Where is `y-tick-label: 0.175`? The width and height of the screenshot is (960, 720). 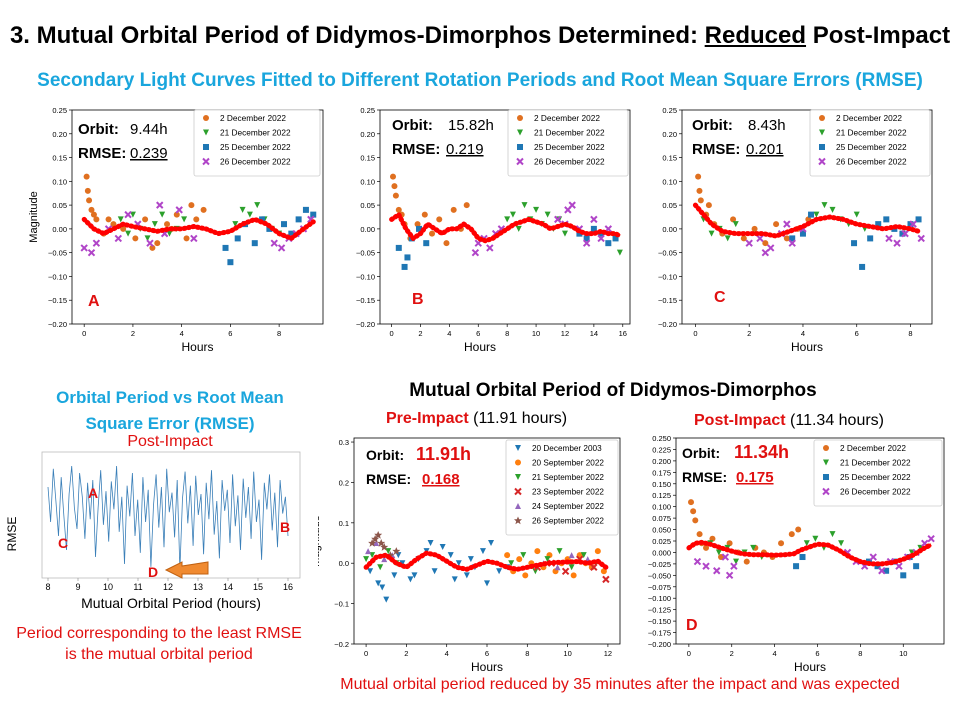
y-tick-label: 0.175 is located at coordinates (661, 472).